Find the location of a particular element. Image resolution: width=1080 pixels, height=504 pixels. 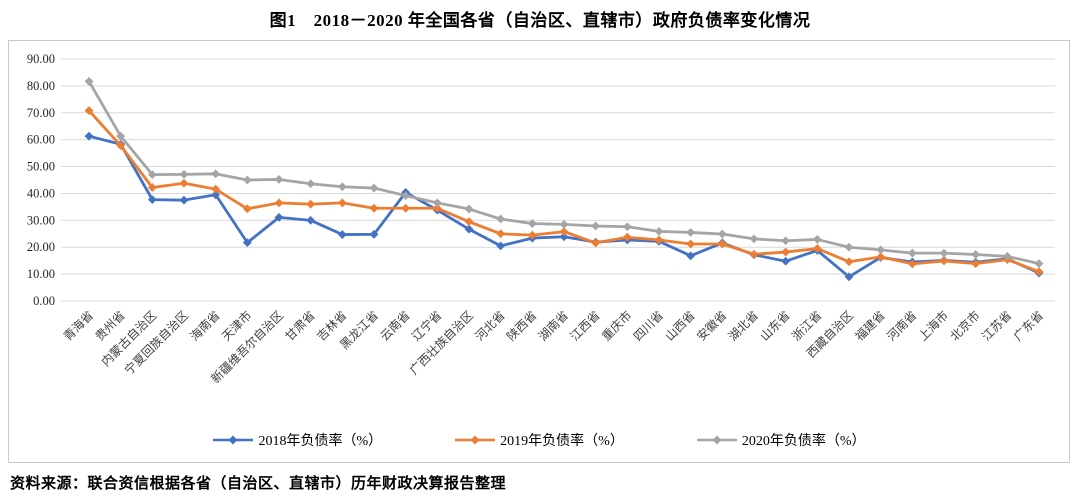

legend-item-2020: 2020年负债率（%） is located at coordinates (781, 440).